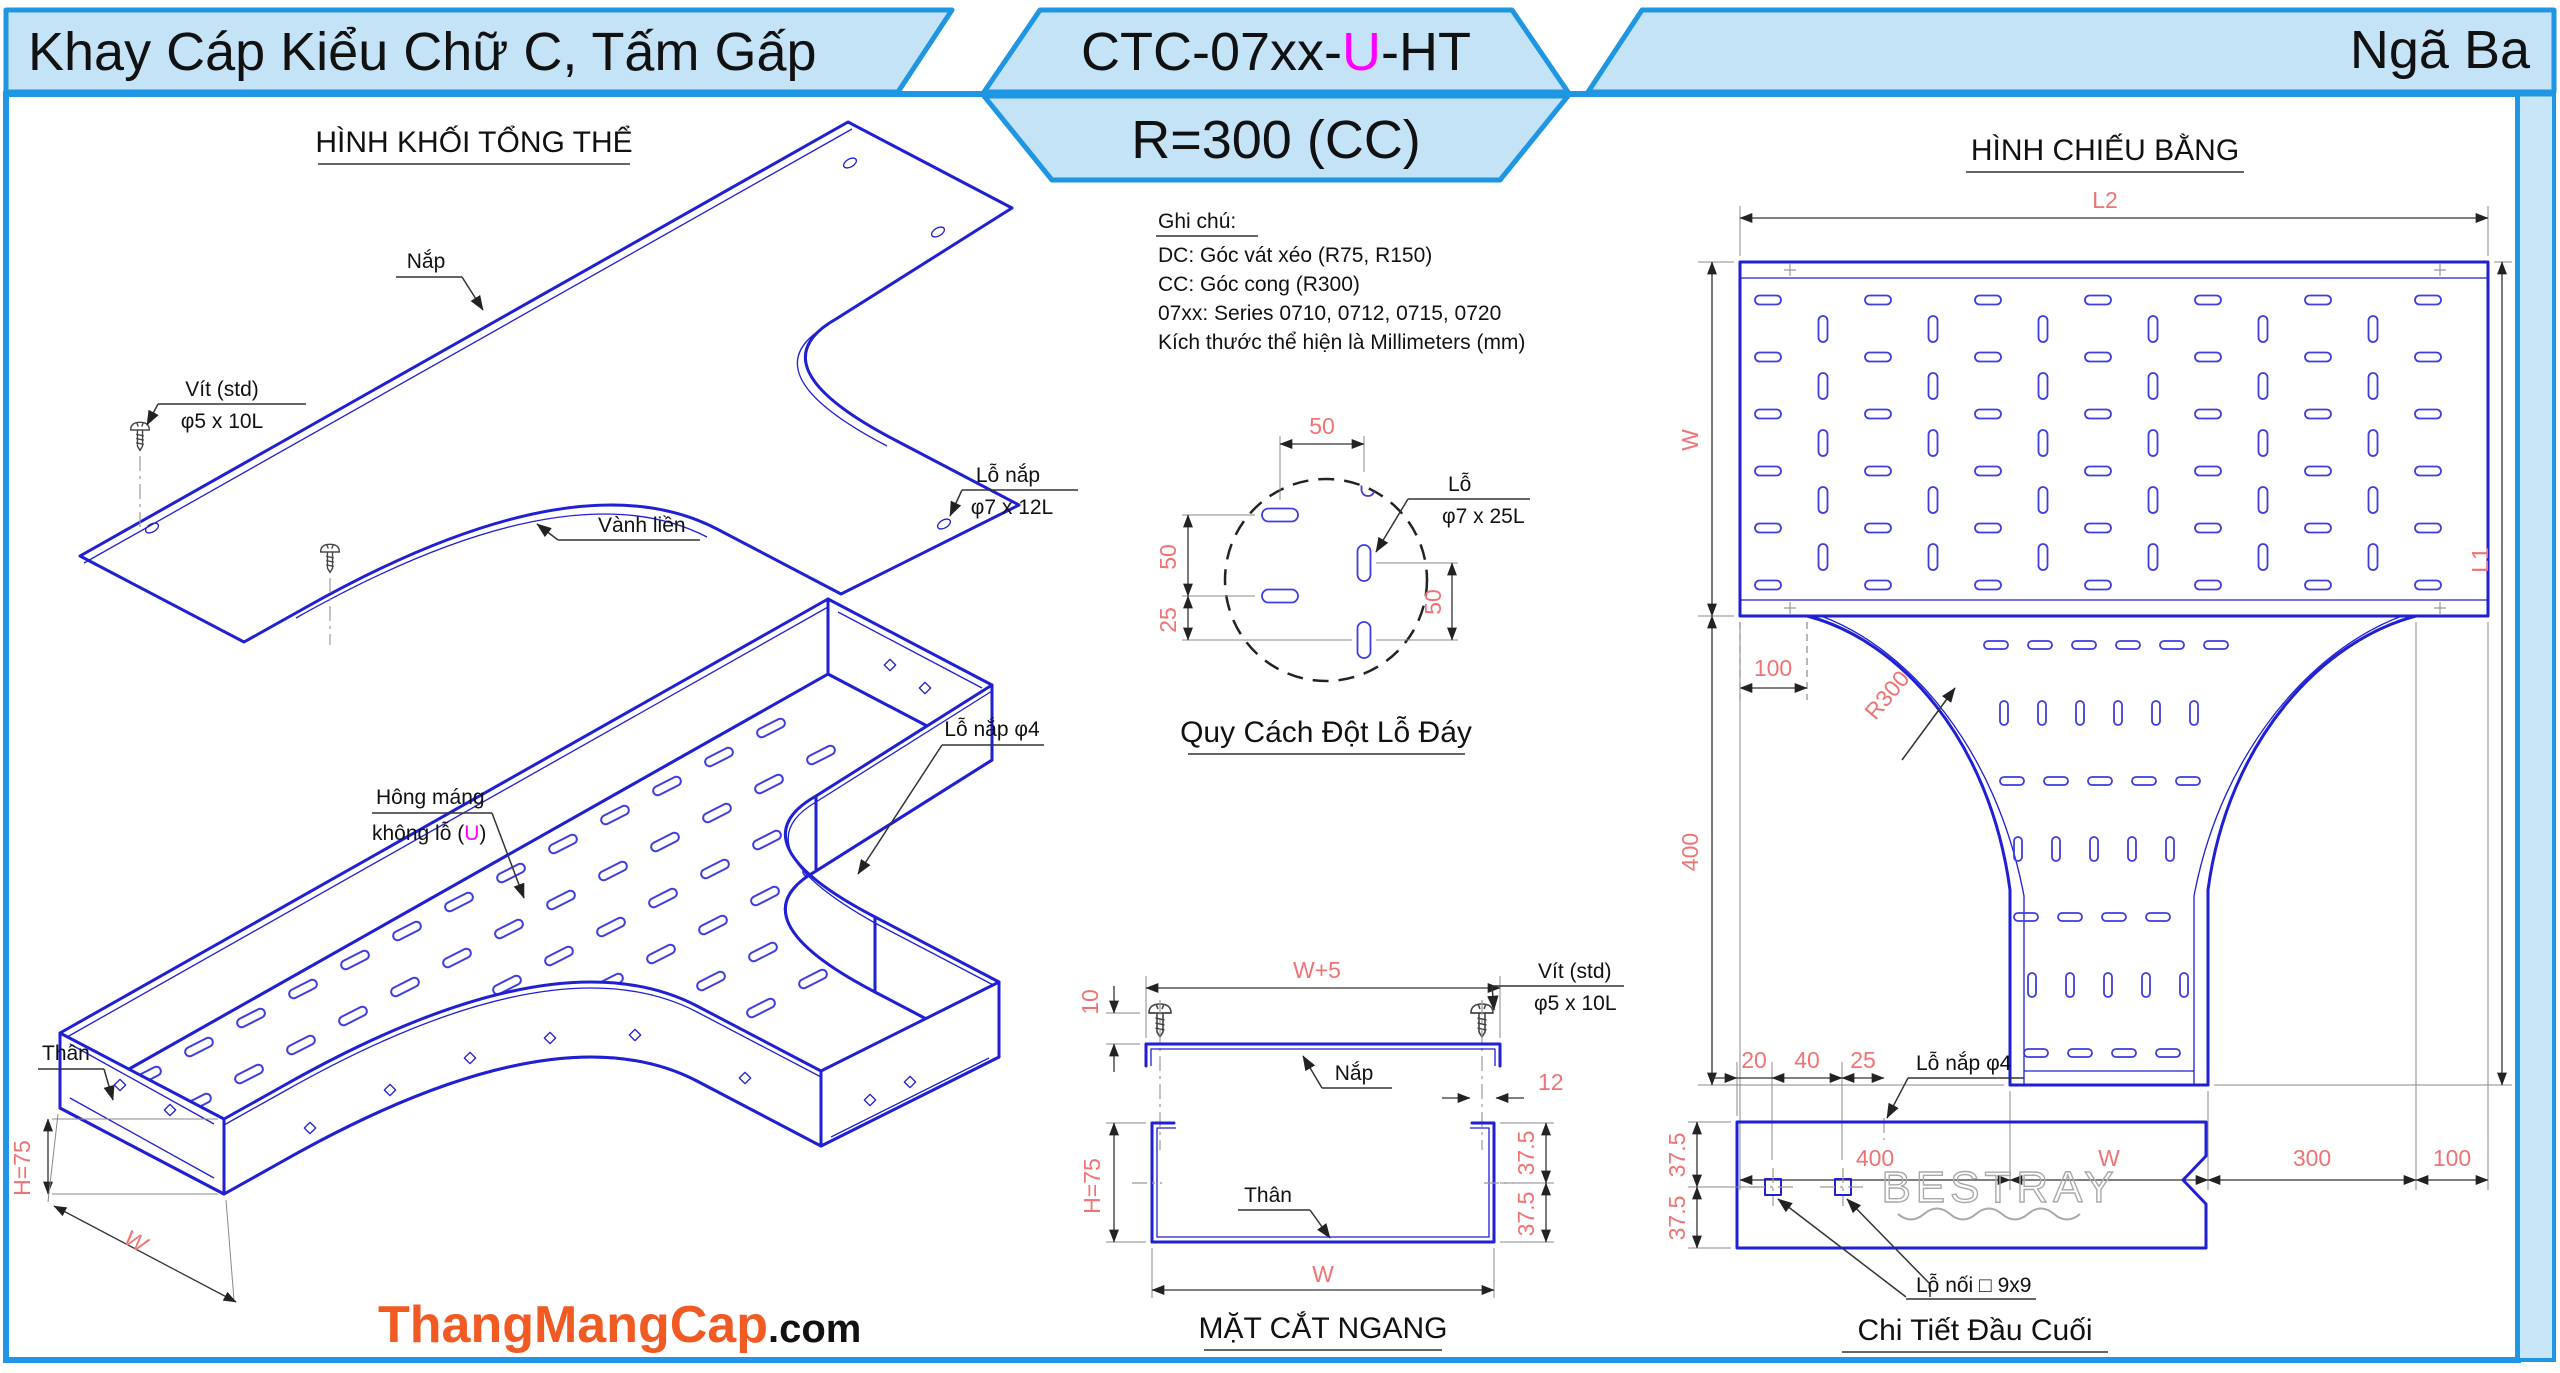 The image size is (2560, 1373). What do you see at coordinates (2109, 1158) in the screenshot?
I see `plan-dim-bw: W` at bounding box center [2109, 1158].